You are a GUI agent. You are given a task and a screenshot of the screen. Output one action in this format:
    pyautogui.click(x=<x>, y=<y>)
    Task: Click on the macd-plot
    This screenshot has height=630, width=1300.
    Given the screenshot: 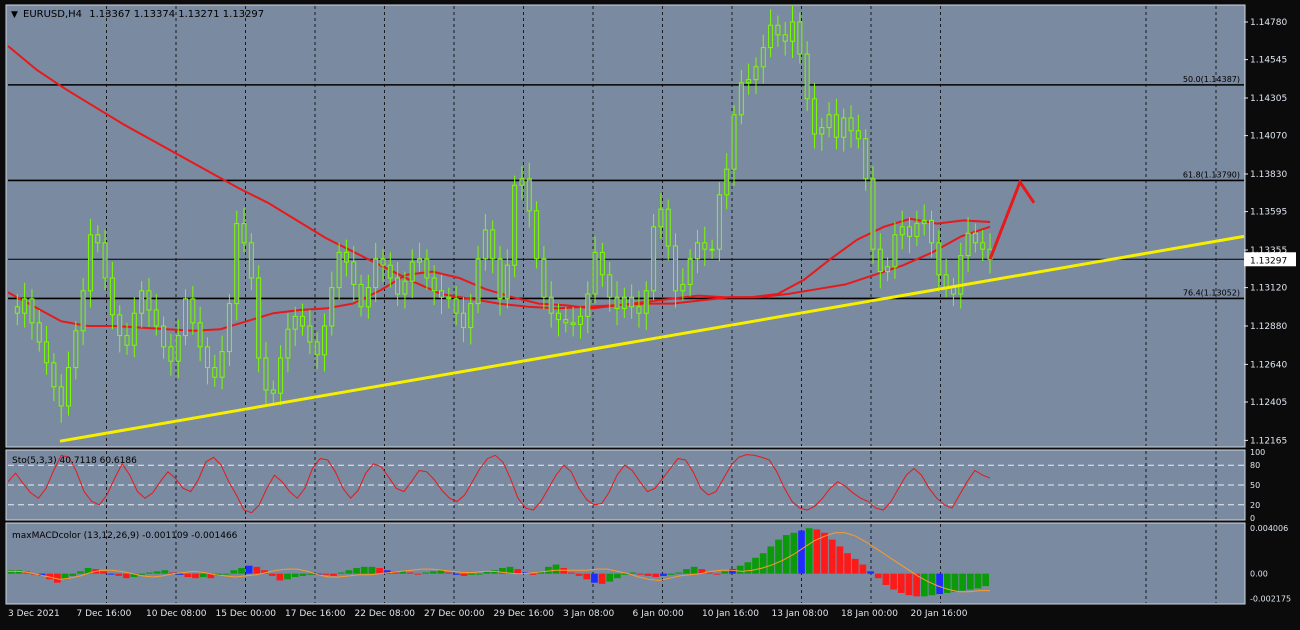 What is the action you would take?
    pyautogui.click(x=499, y=562)
    